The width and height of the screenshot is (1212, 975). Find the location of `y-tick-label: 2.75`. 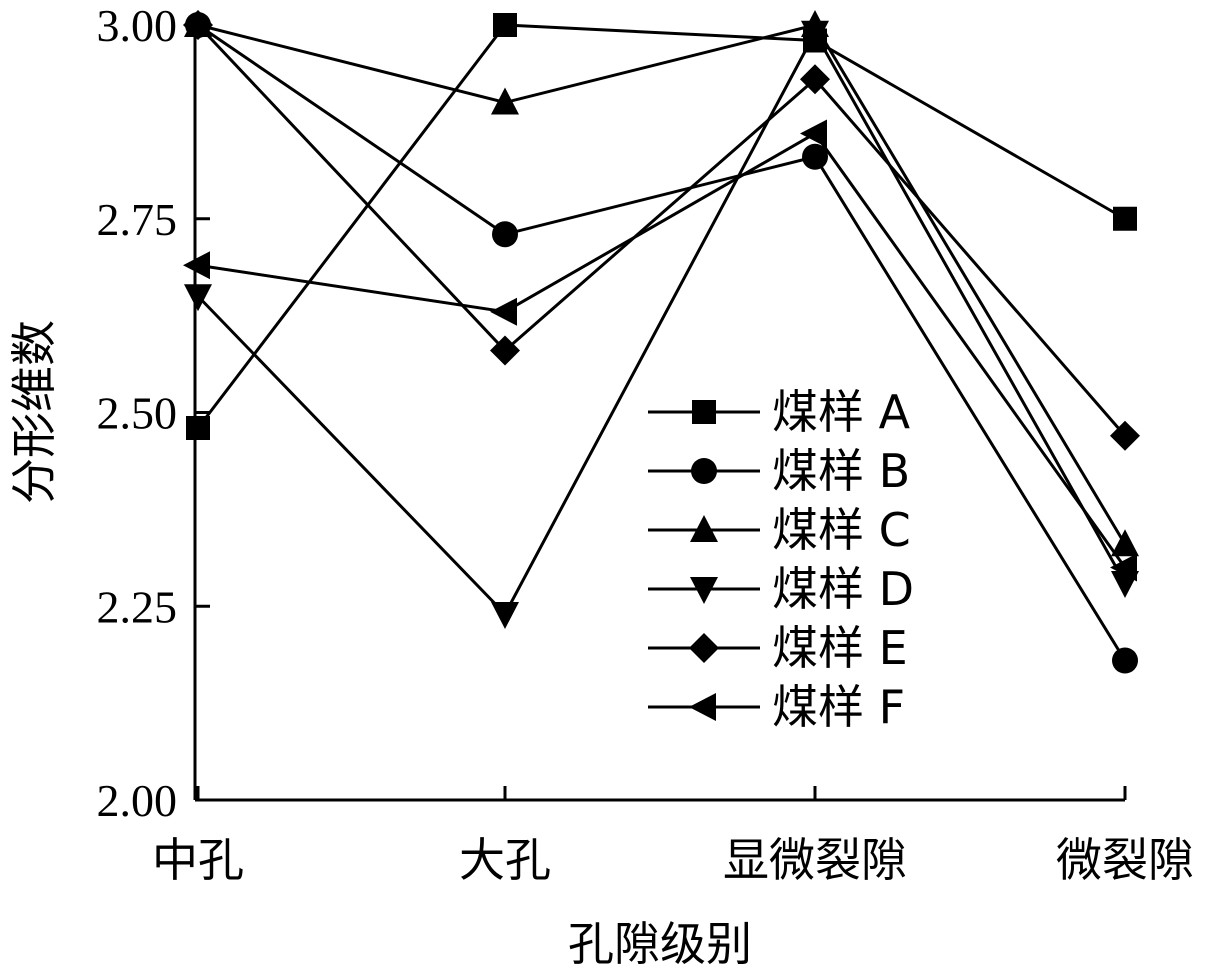

y-tick-label: 2.75 is located at coordinates (137, 219).